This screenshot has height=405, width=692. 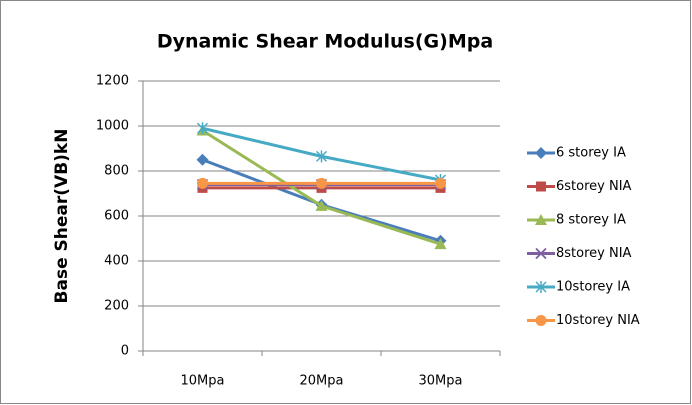 I want to click on legend-label: 10storey NIA, so click(x=598, y=320).